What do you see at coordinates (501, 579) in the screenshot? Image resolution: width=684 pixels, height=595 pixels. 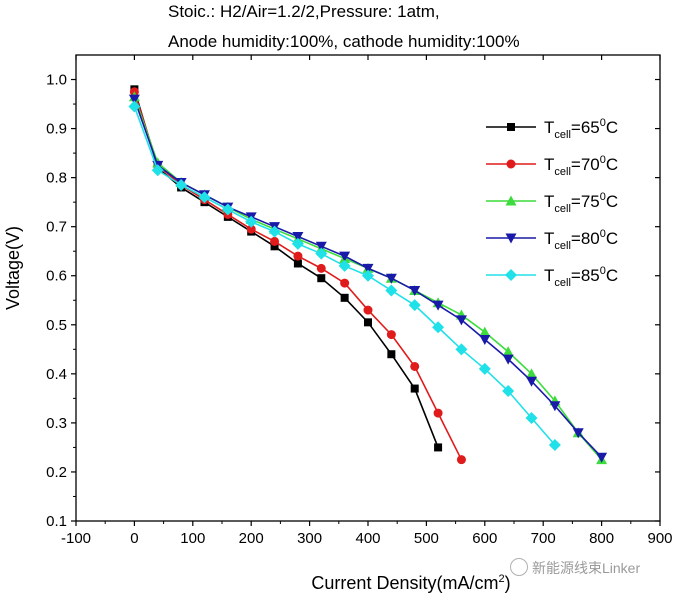 I see `x-axis-label-sup: 2` at bounding box center [501, 579].